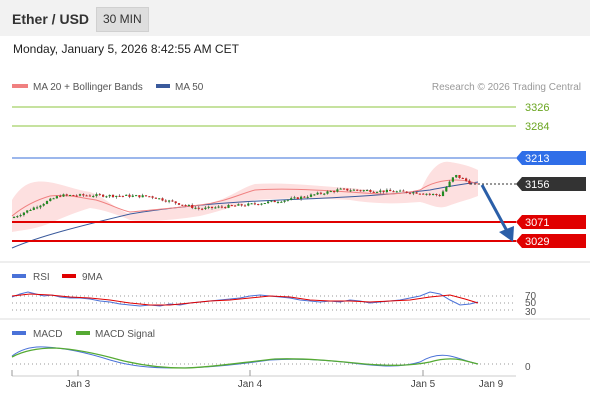 The image size is (590, 400). What do you see at coordinates (537, 159) in the screenshot?
I see `pivot-label-3213: 3213` at bounding box center [537, 159].